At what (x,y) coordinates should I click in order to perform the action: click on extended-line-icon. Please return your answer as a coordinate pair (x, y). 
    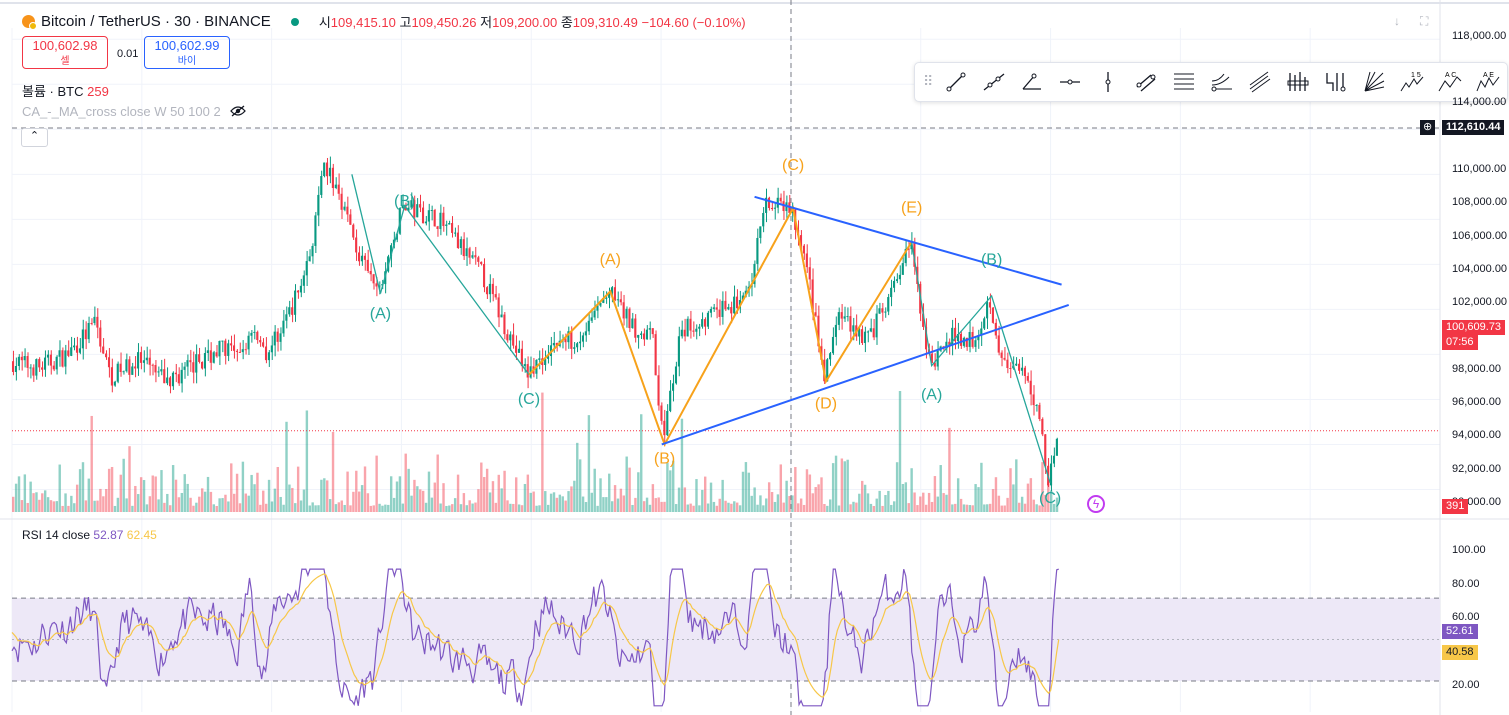
    Looking at the image, I should click on (1032, 82).